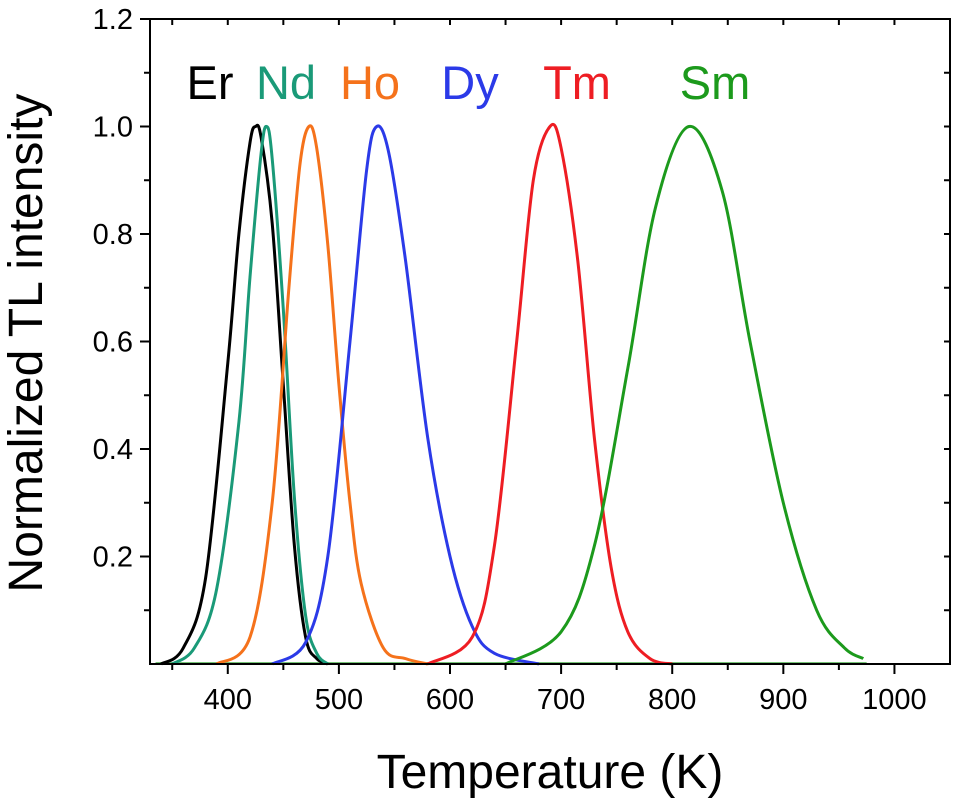 This screenshot has width=955, height=802. I want to click on y-tick-label: 0.8, so click(113, 235).